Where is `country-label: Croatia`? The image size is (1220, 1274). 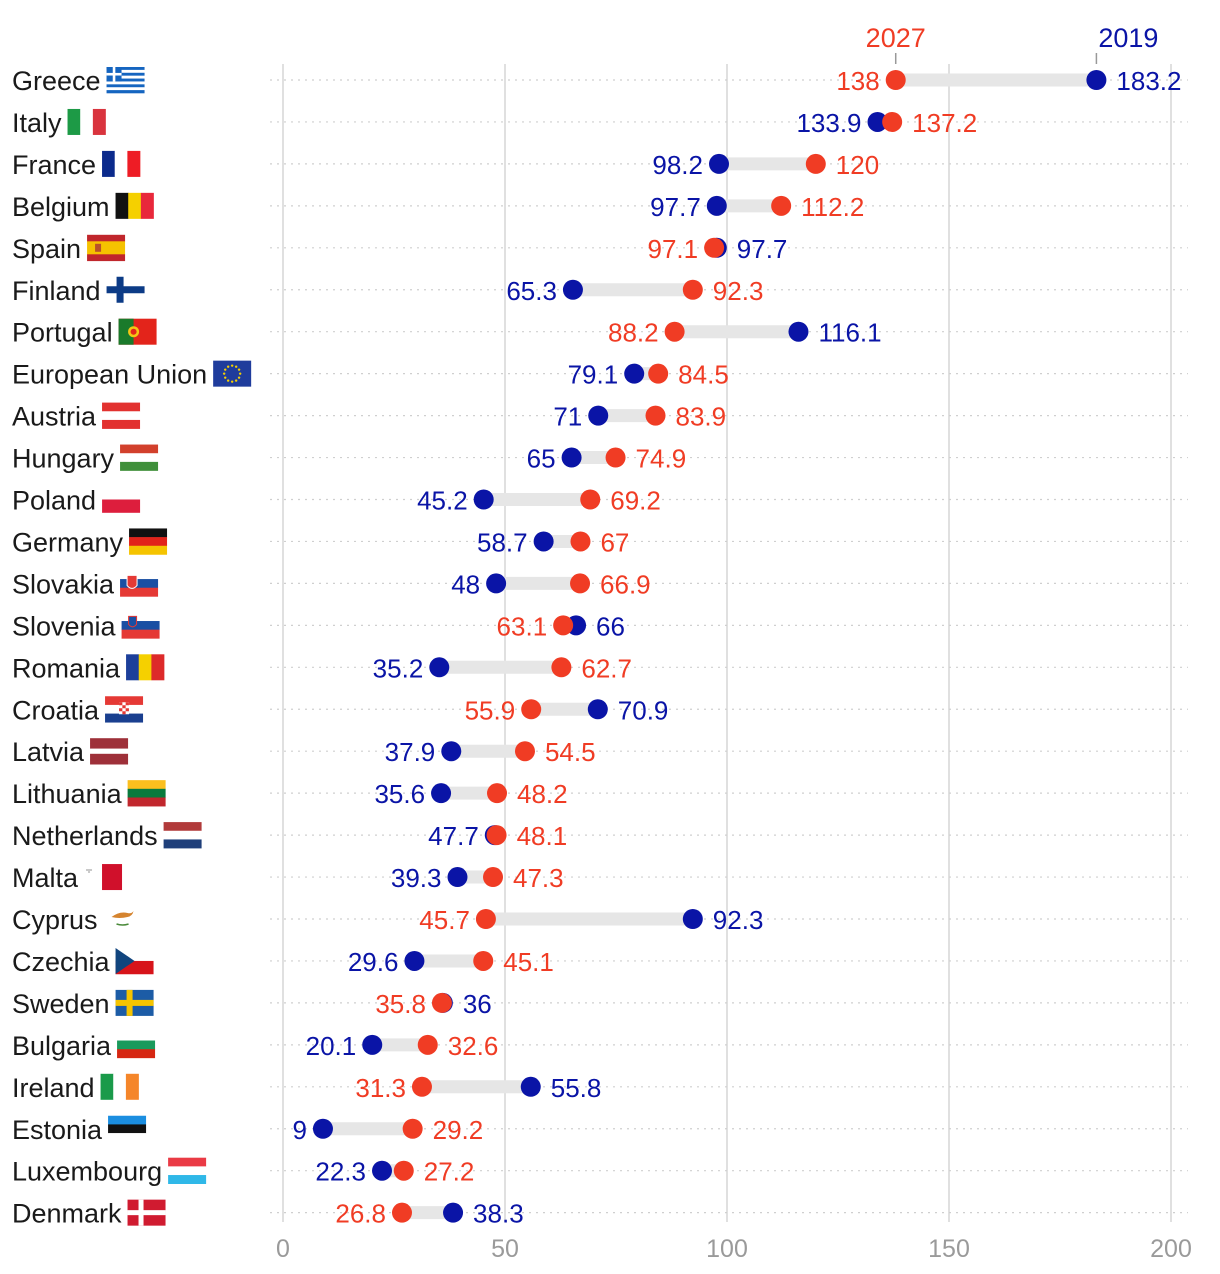
country-label: Croatia is located at coordinates (56, 710).